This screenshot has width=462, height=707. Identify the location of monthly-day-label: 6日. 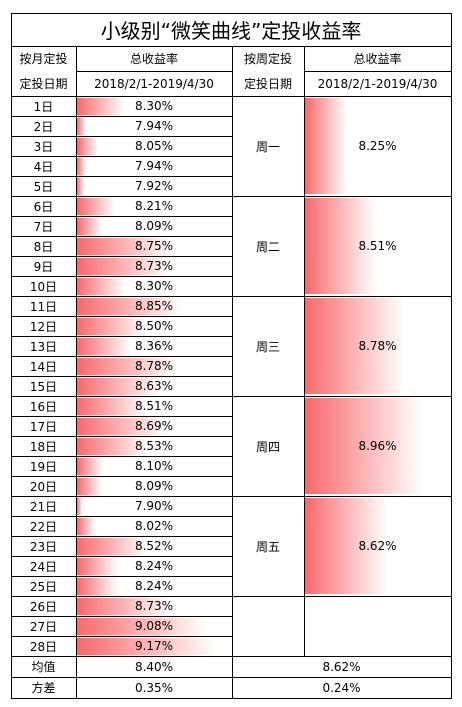
(43, 206).